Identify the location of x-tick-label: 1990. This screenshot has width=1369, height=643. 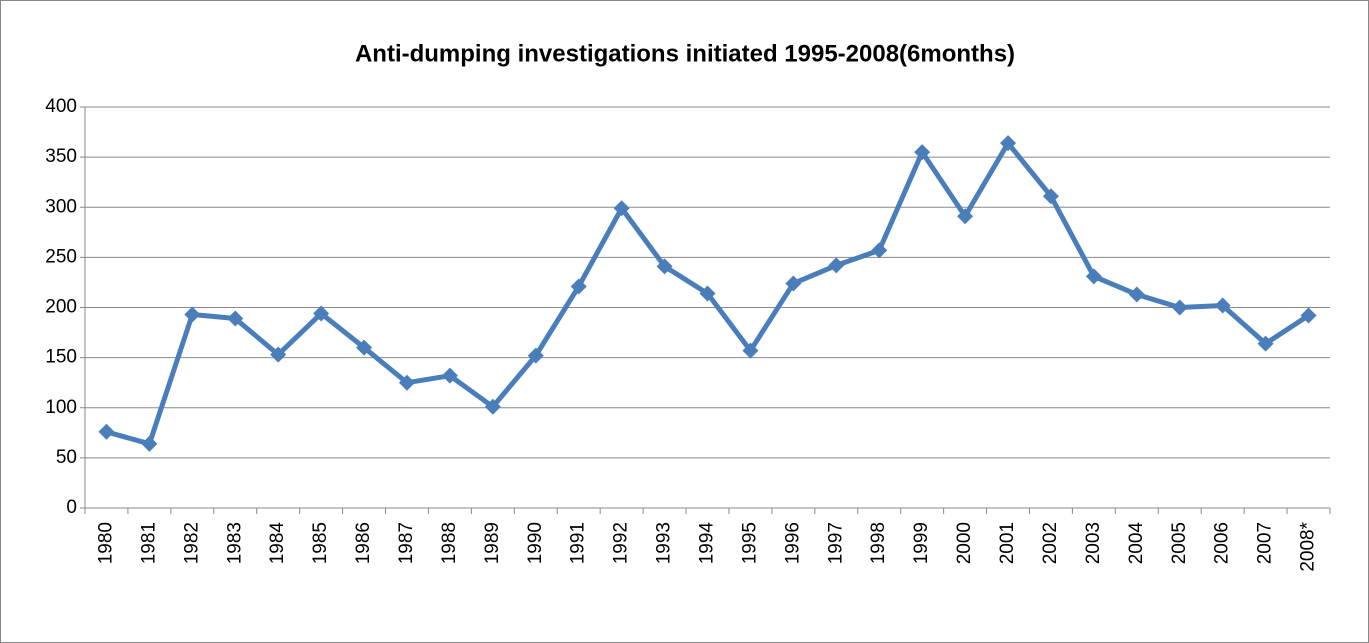
(535, 543).